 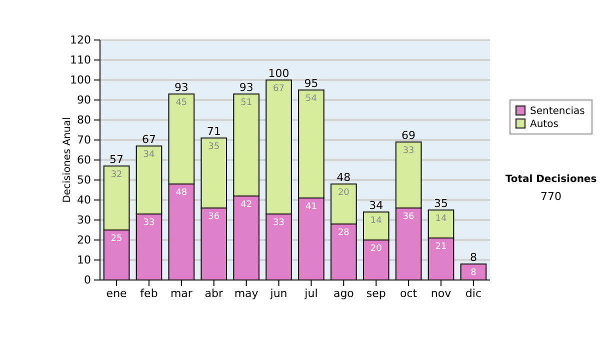 I want to click on x-tick-label: ago, so click(x=343, y=293).